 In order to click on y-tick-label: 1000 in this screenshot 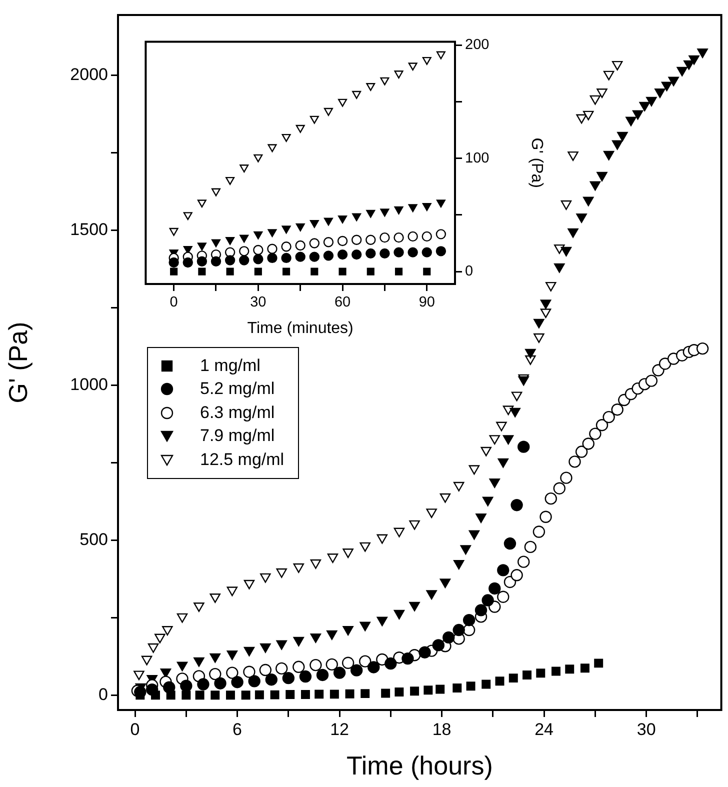, I will do `click(89, 384)`.